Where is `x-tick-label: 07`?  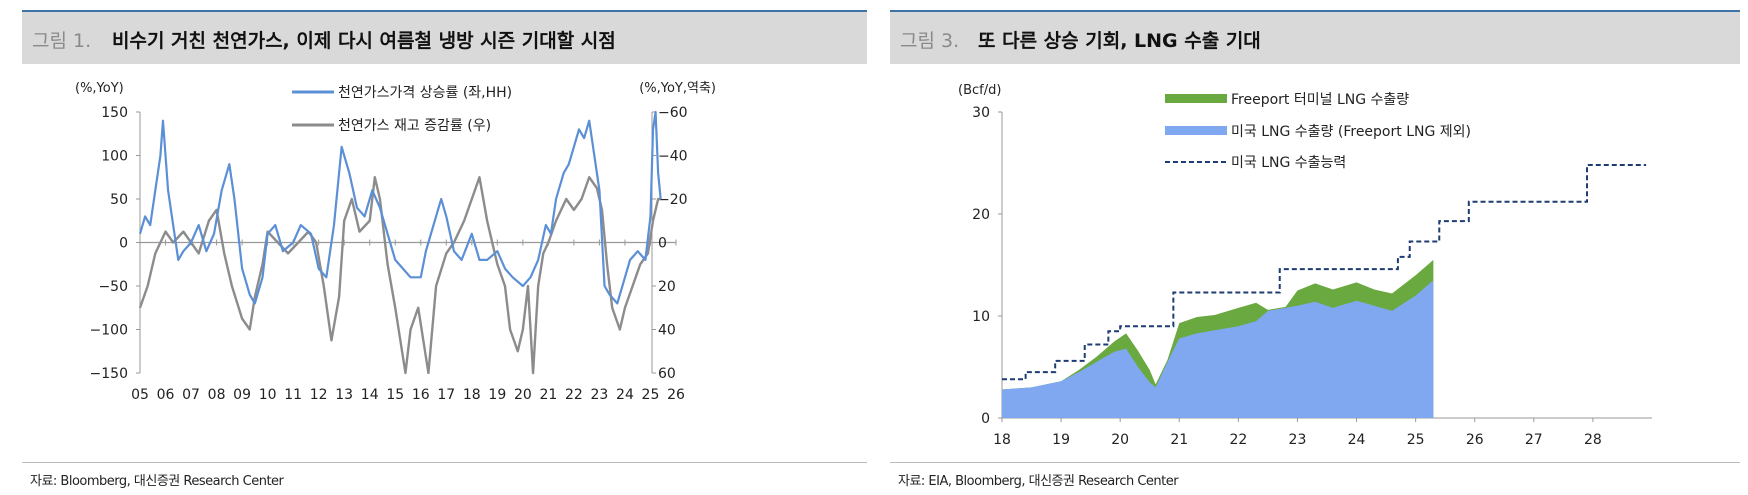
x-tick-label: 07 is located at coordinates (191, 395).